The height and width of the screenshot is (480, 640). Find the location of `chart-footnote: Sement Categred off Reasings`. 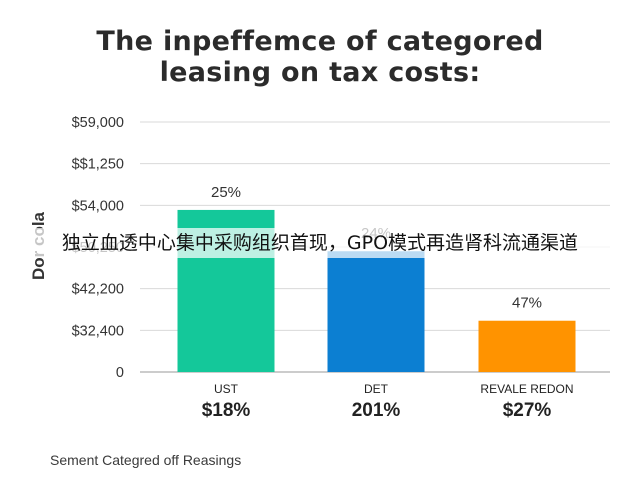

chart-footnote: Sement Categred off Reasings is located at coordinates (146, 460).